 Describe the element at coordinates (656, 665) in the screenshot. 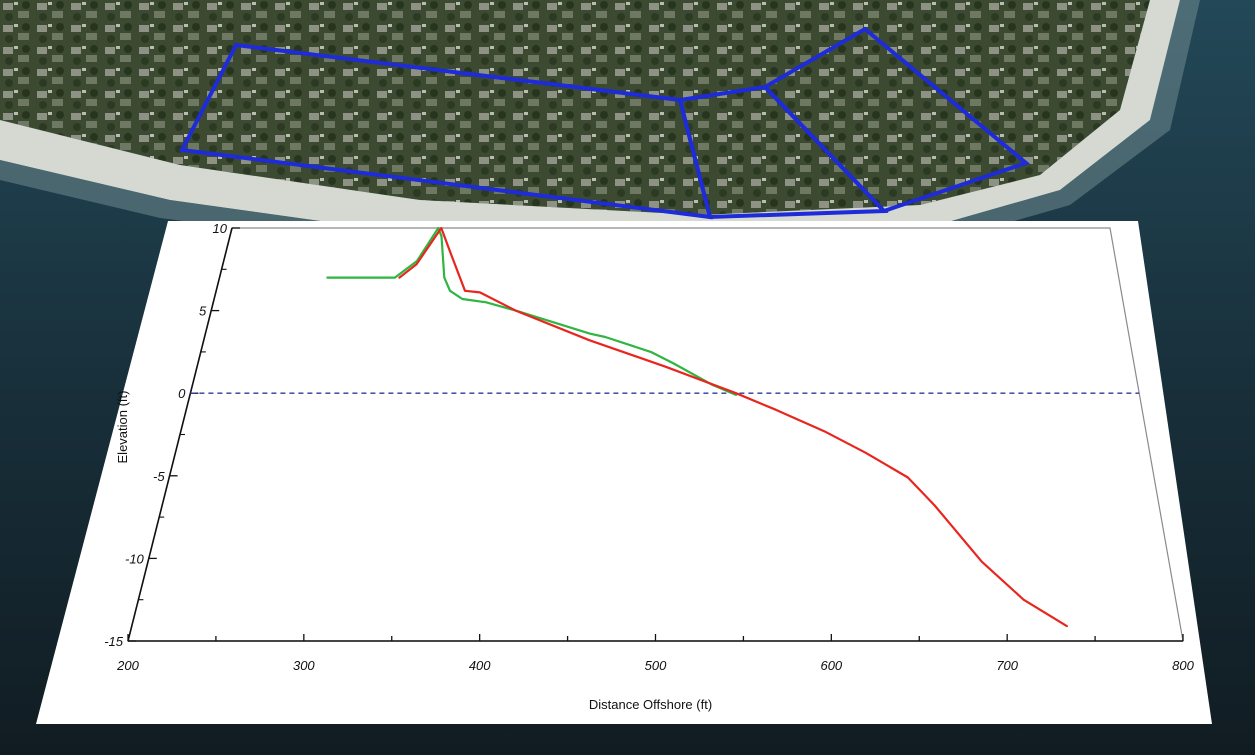

I see `x-tick-label: 500` at that location.